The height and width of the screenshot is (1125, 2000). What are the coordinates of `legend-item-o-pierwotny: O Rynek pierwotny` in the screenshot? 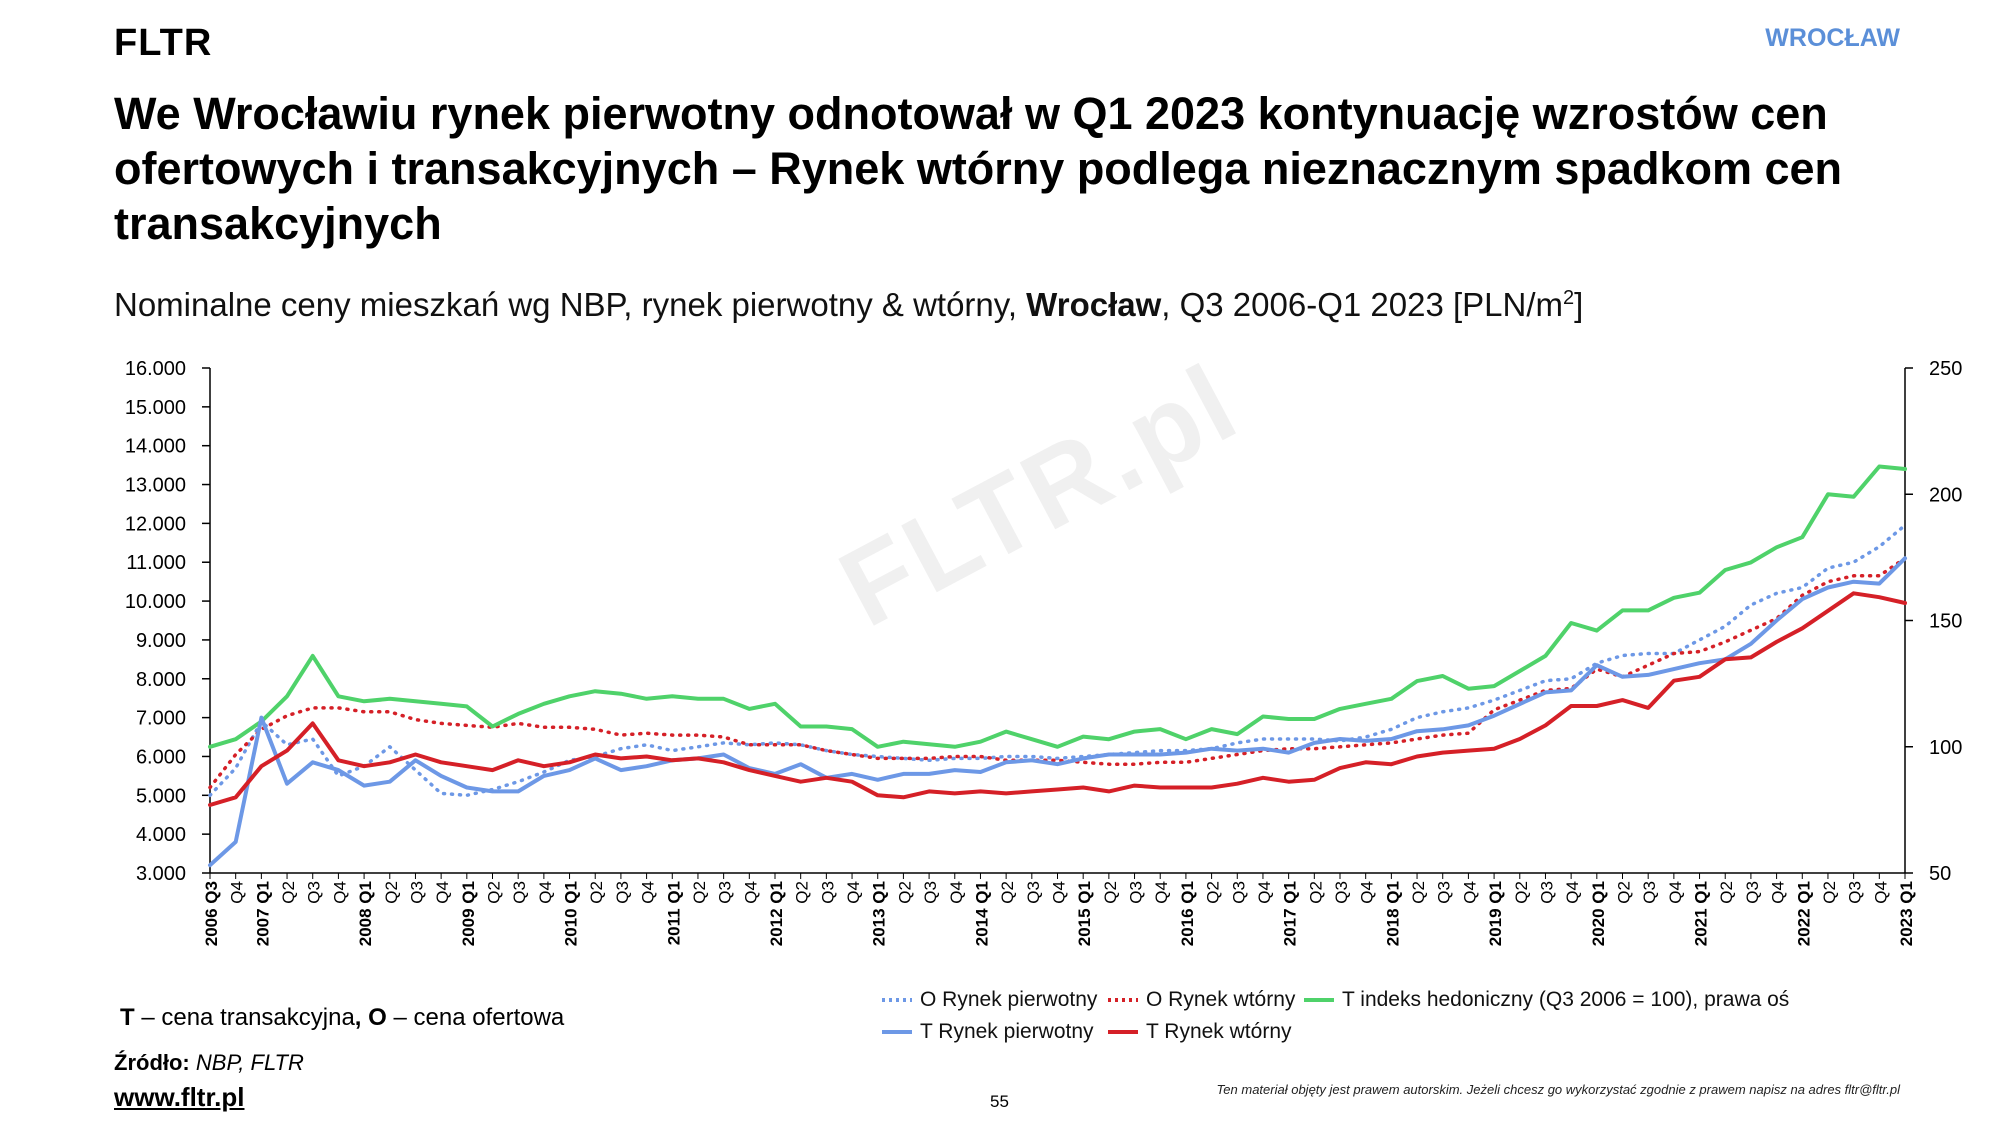 It's located at (989, 1000).